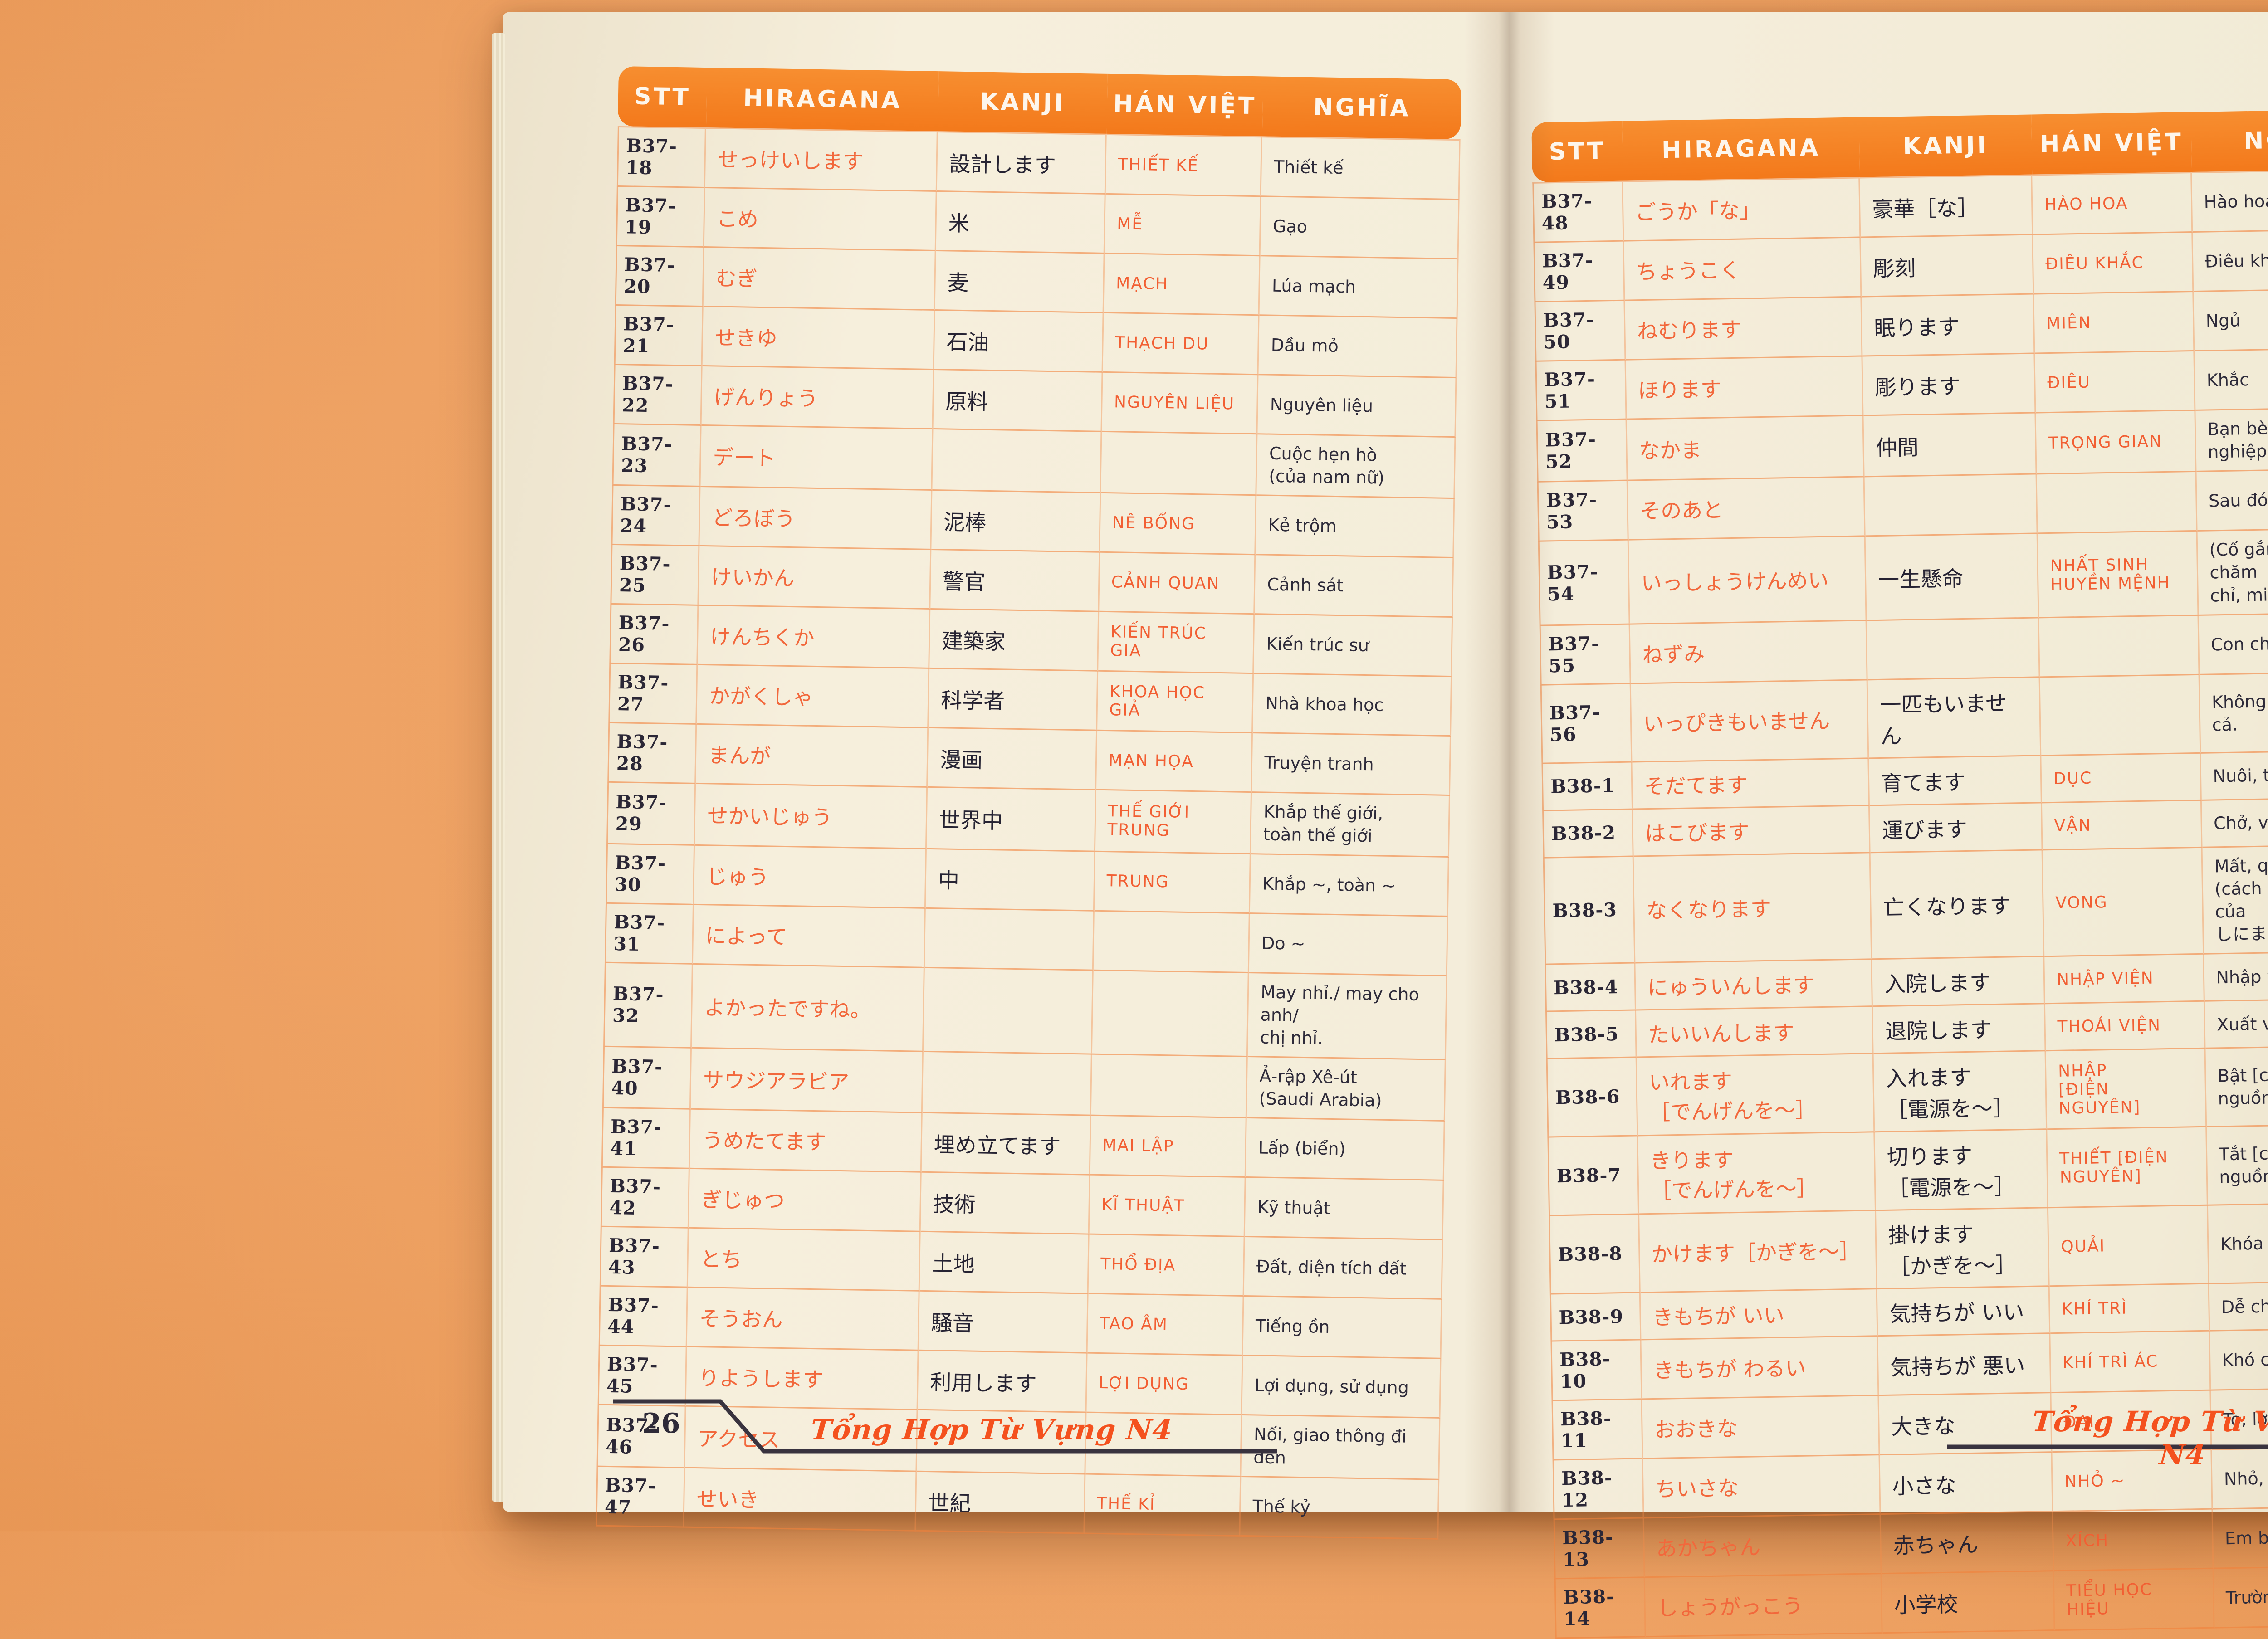  What do you see at coordinates (1011, 820) in the screenshot?
I see `kanji-cell: 世界中` at bounding box center [1011, 820].